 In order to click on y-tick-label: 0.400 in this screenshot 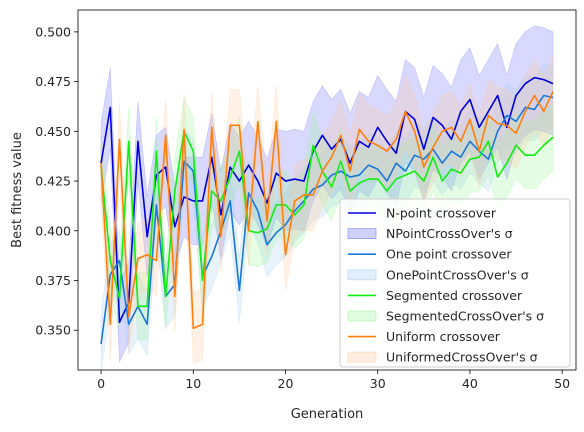, I will do `click(53, 230)`.